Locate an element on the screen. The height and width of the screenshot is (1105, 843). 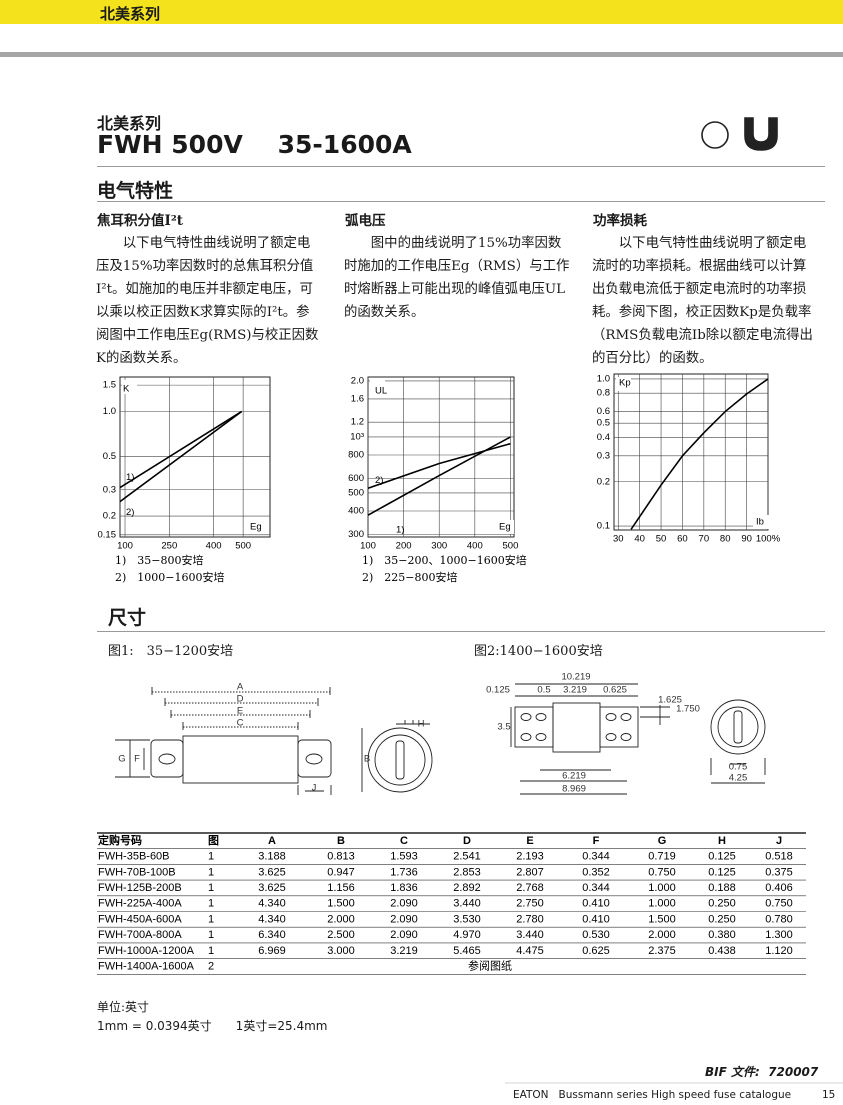
x-tick-label: 300 is located at coordinates (439, 546).